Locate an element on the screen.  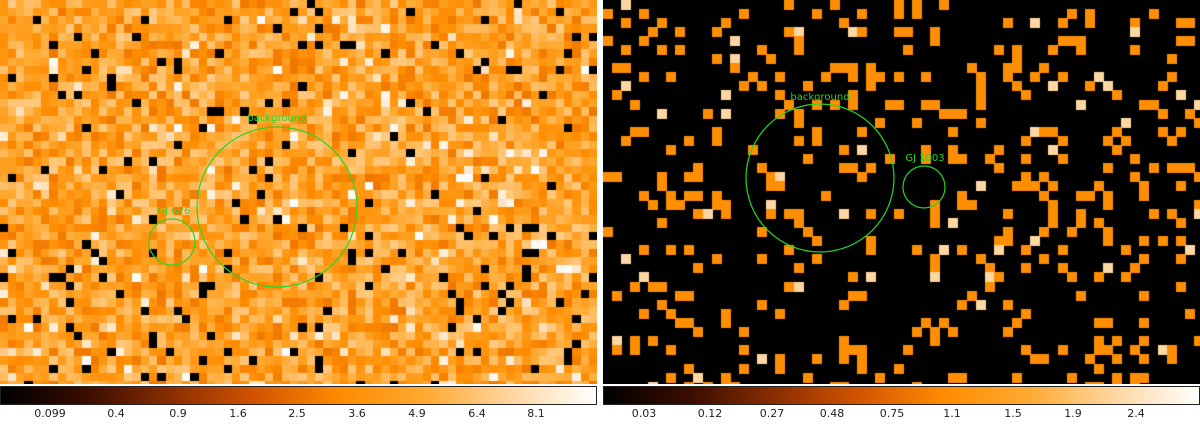
left-tick-label: 8.1 is located at coordinates (536, 413).